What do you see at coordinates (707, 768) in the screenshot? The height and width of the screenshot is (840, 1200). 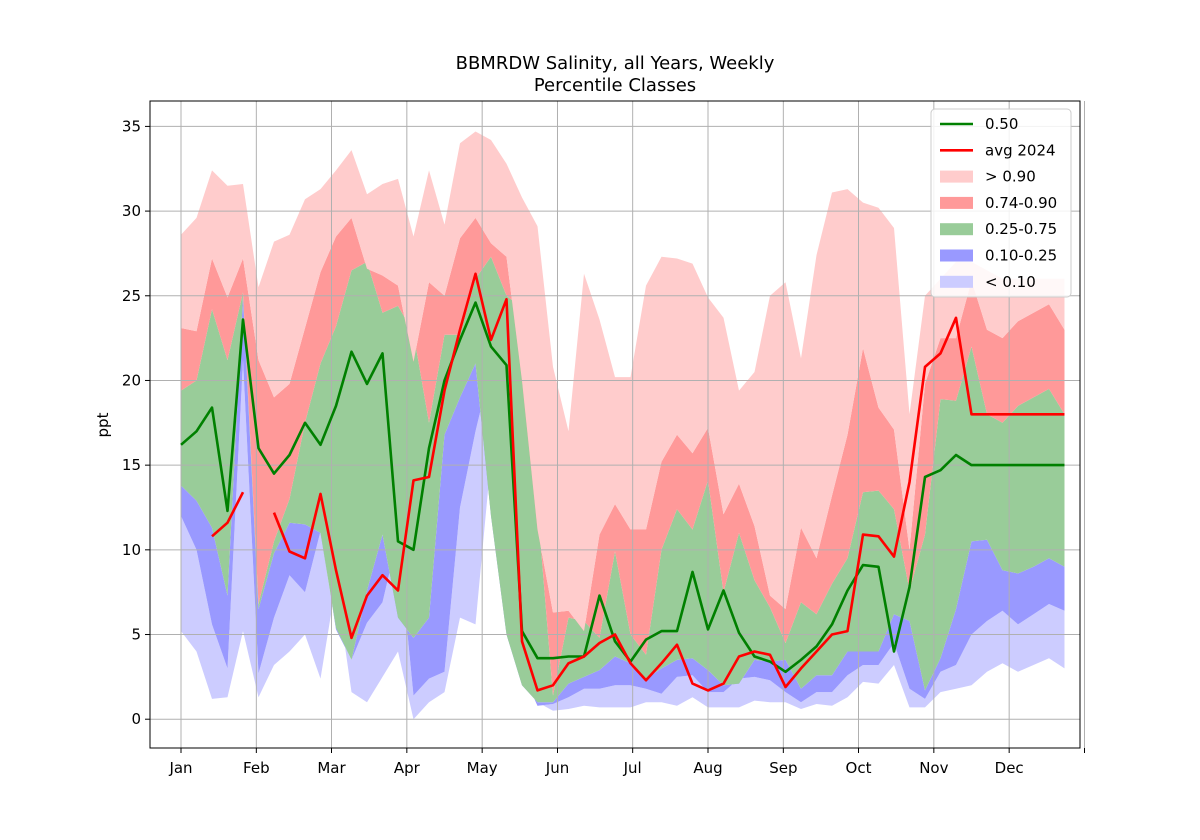 I see `x-tick-label: Aug` at bounding box center [707, 768].